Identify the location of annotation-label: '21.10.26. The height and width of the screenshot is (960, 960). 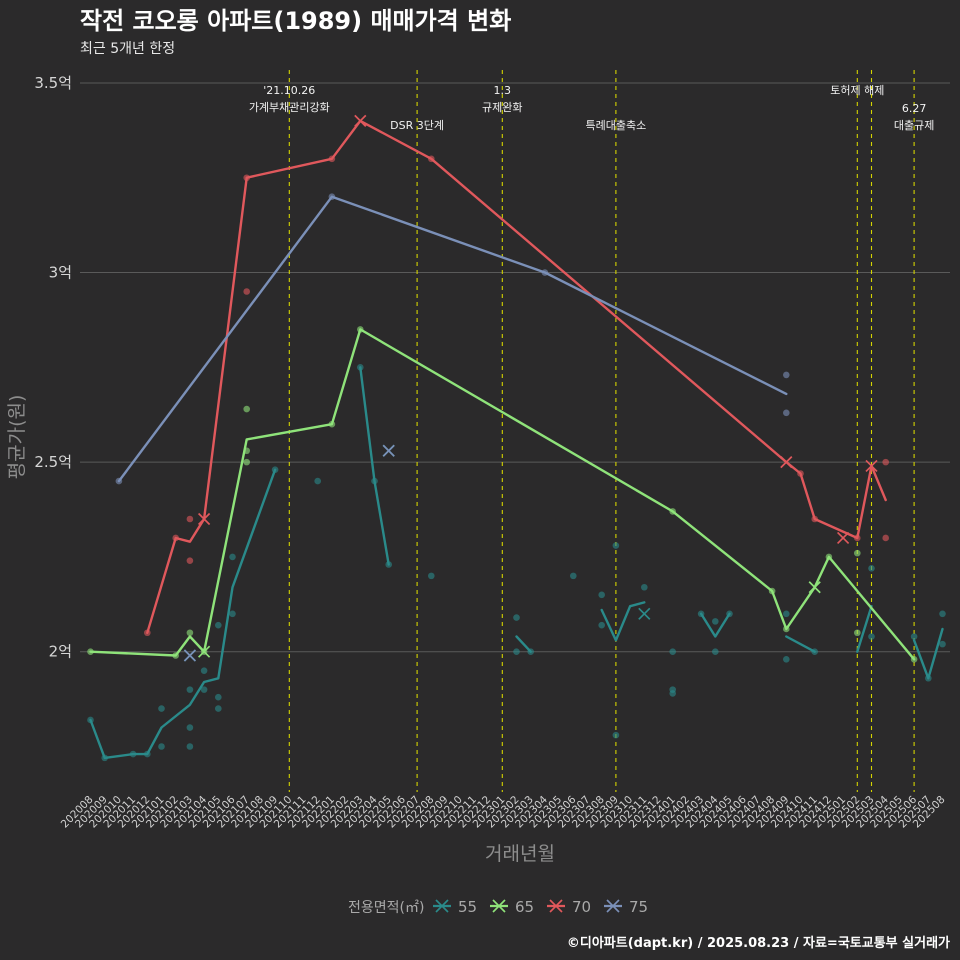
(289, 90).